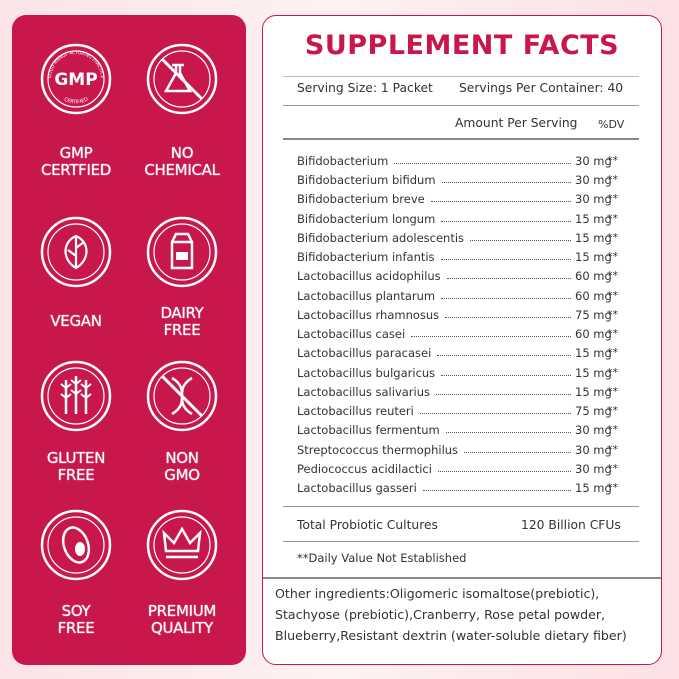 The height and width of the screenshot is (679, 679). I want to click on gmp-ring-bottom-path: CERTIFIED, so click(76, 100).